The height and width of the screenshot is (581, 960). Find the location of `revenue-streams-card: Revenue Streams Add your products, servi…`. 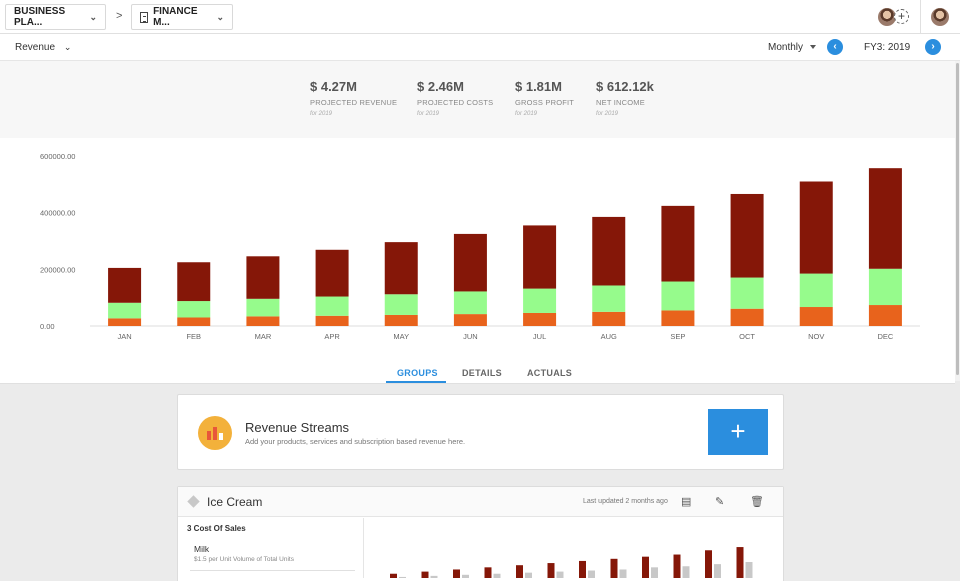

revenue-streams-card: Revenue Streams Add your products, servi… is located at coordinates (480, 432).